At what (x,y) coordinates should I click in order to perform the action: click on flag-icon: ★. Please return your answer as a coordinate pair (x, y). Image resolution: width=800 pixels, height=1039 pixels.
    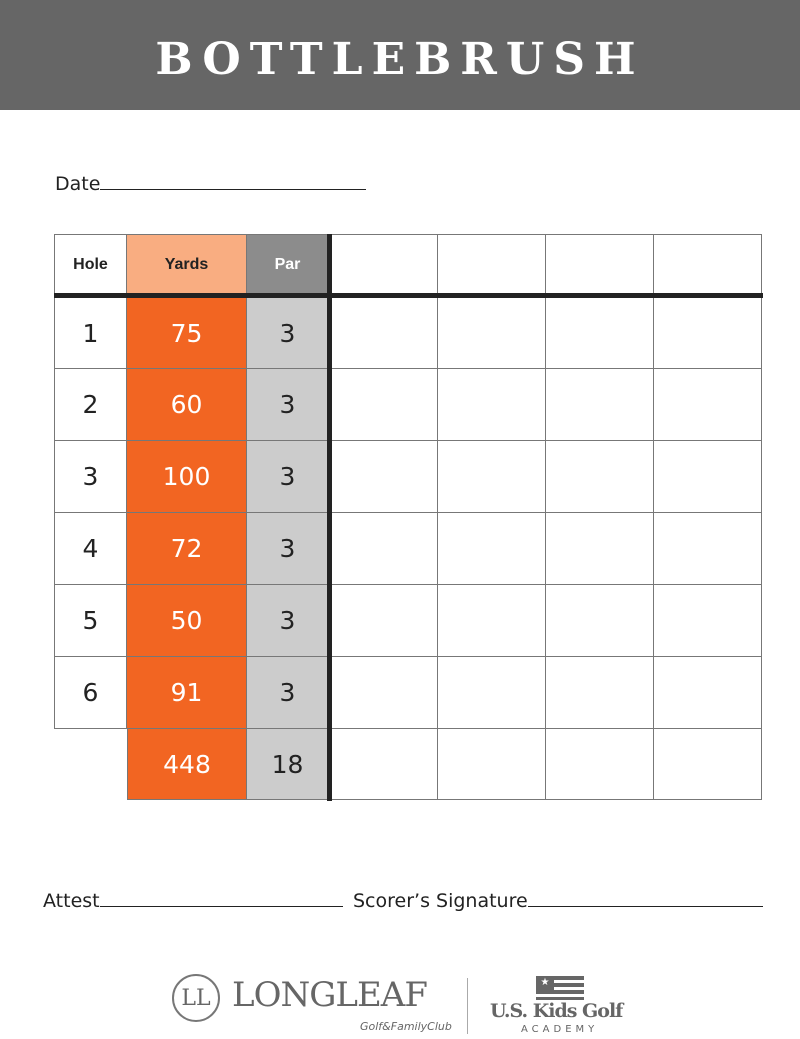
    Looking at the image, I should click on (560, 988).